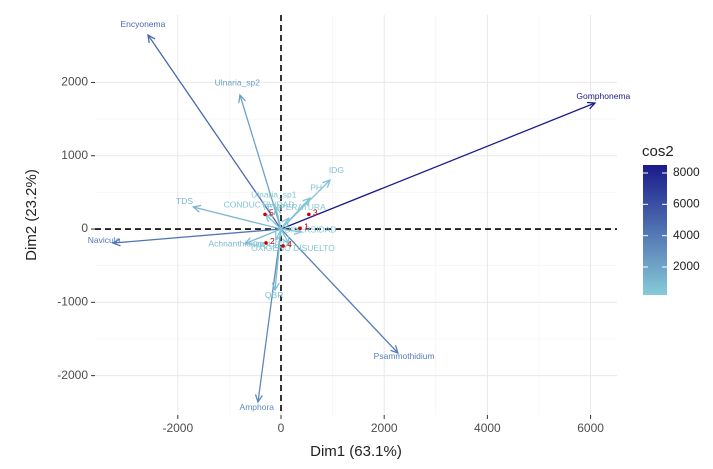  Describe the element at coordinates (104, 240) in the screenshot. I see `arrow-label: Navicula` at that location.